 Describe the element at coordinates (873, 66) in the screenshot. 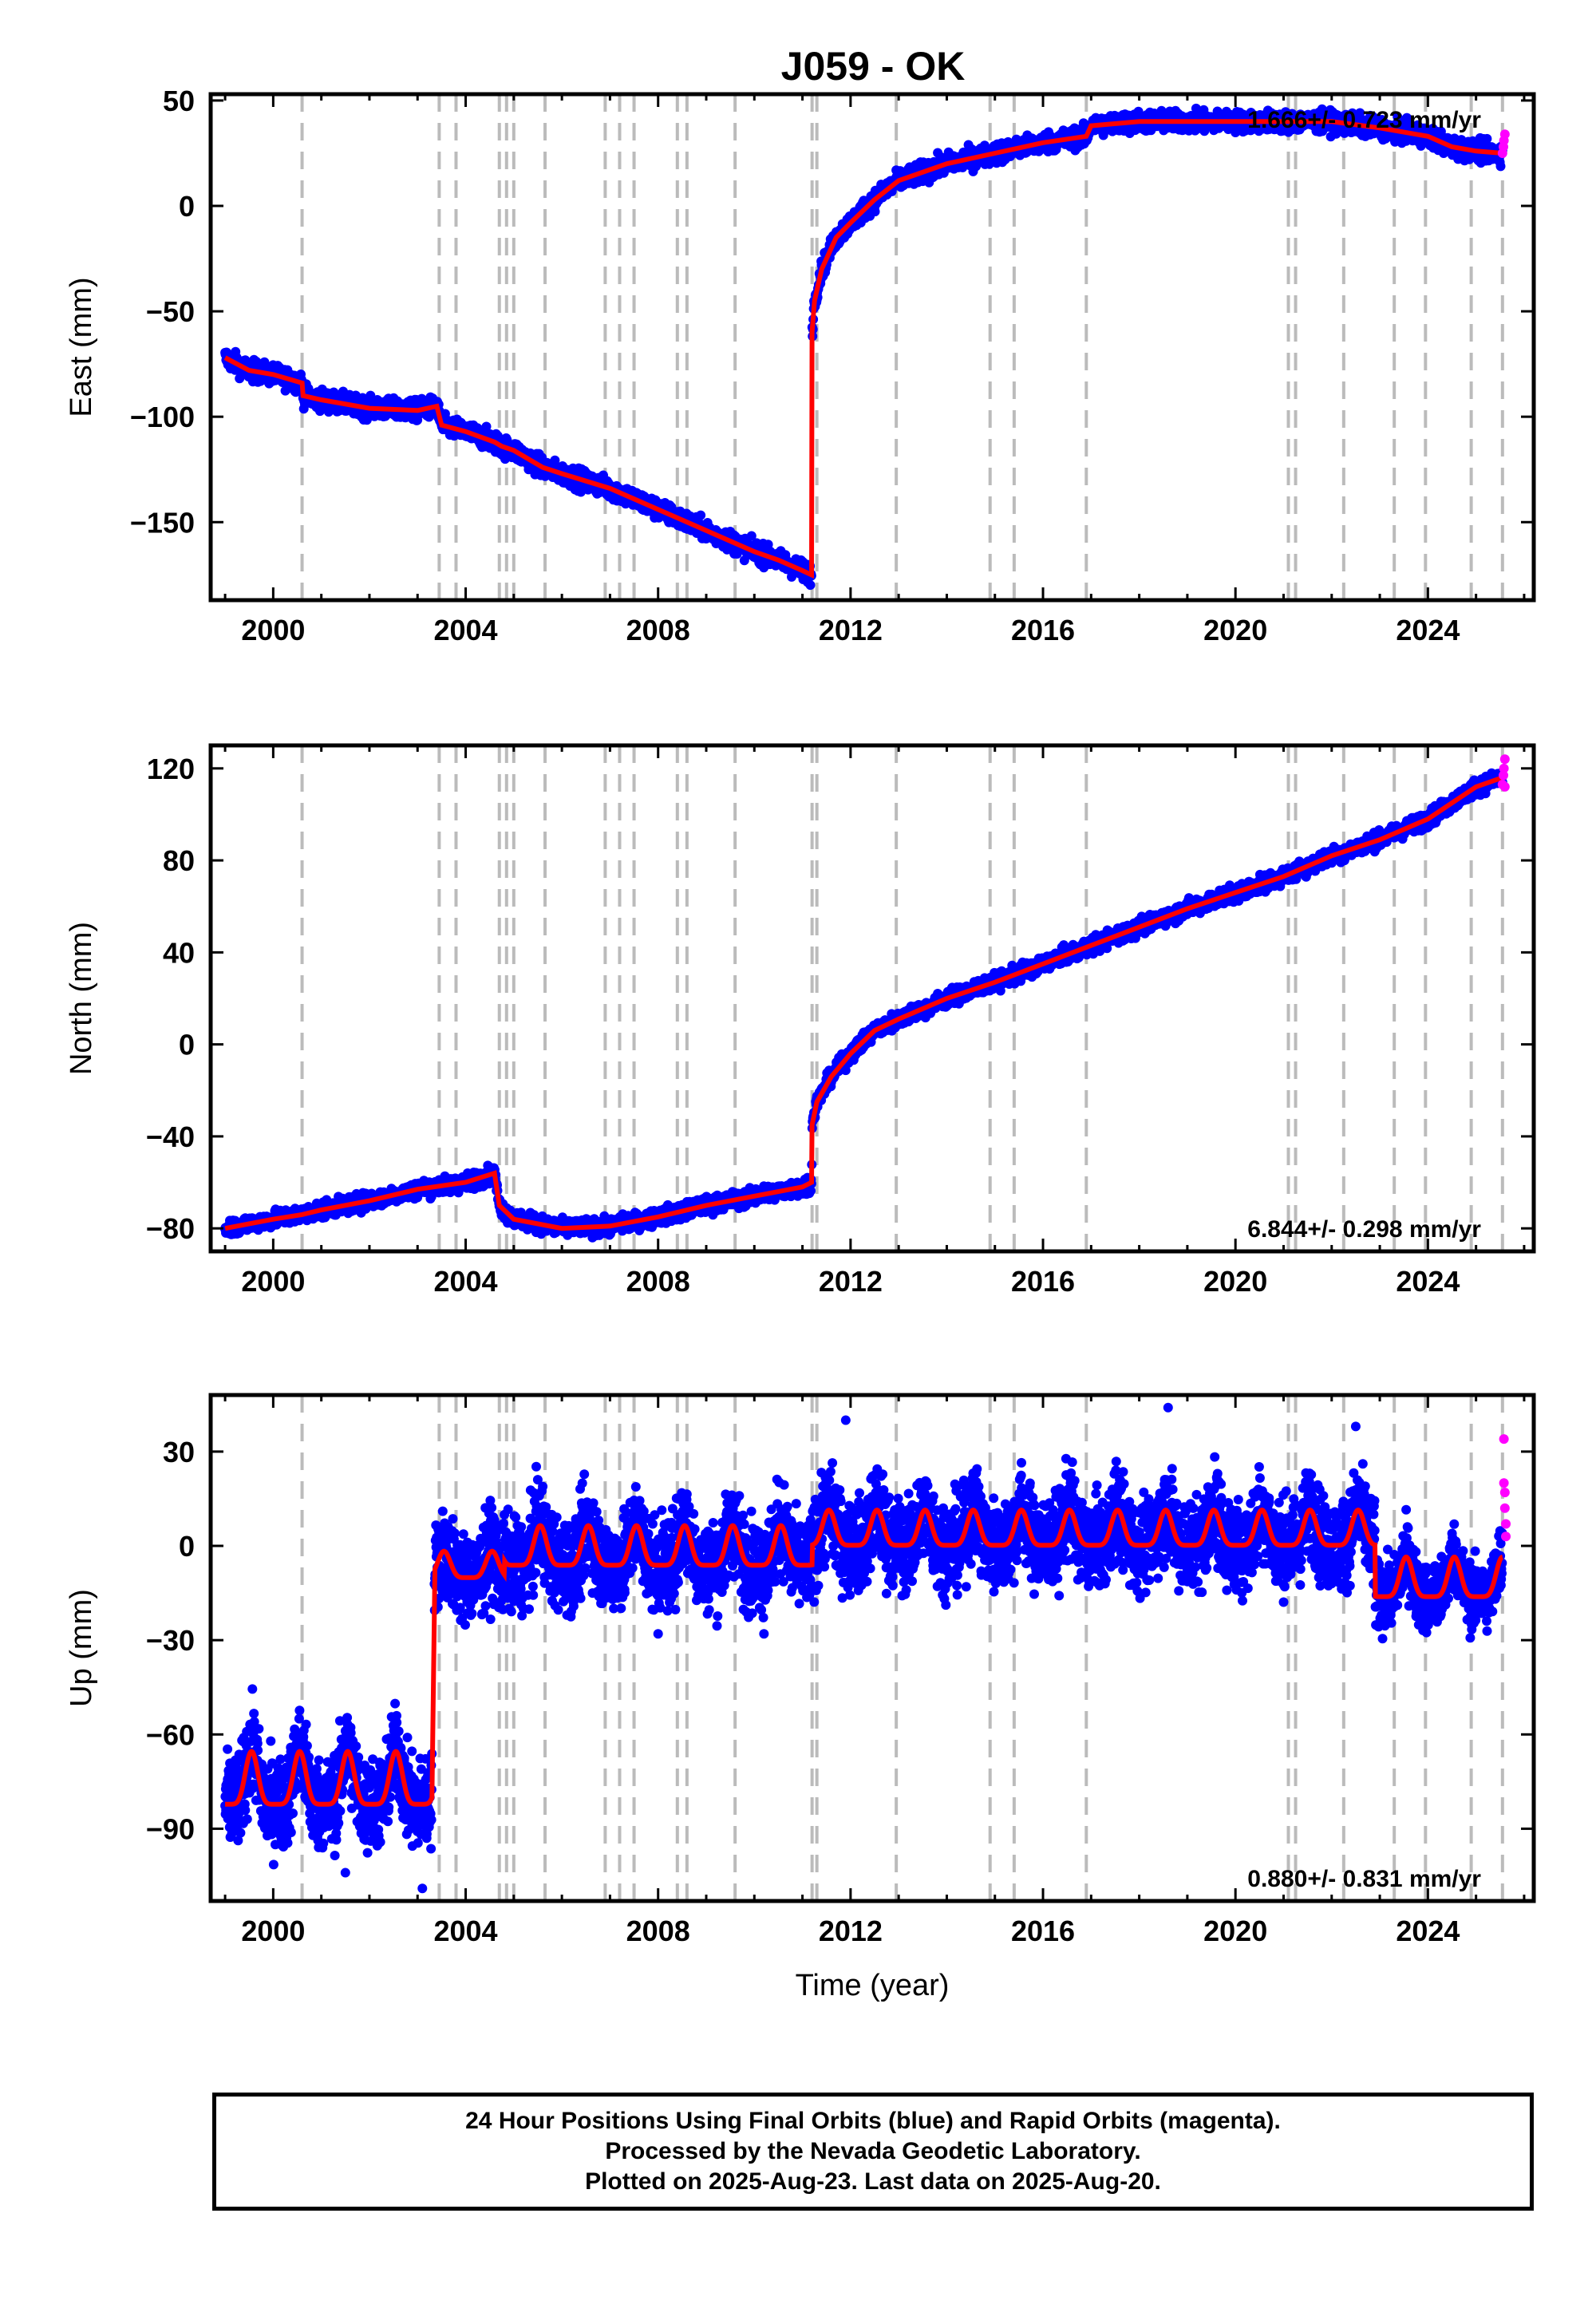

I see `chart-title: J059 - OK` at that location.